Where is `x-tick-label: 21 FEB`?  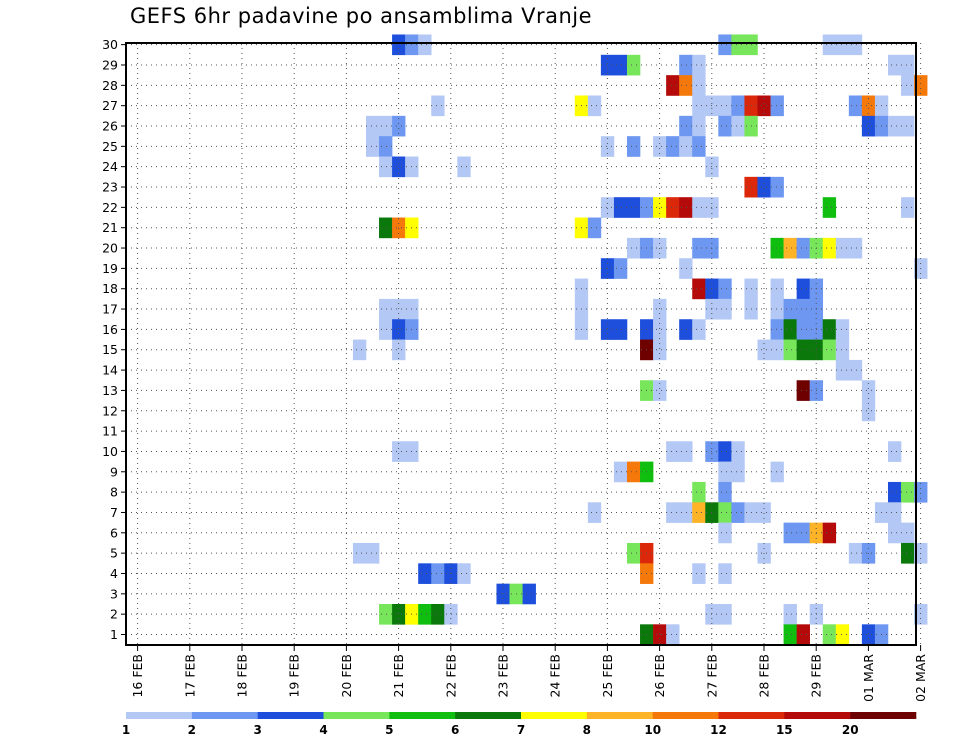 x-tick-label: 21 FEB is located at coordinates (398, 676).